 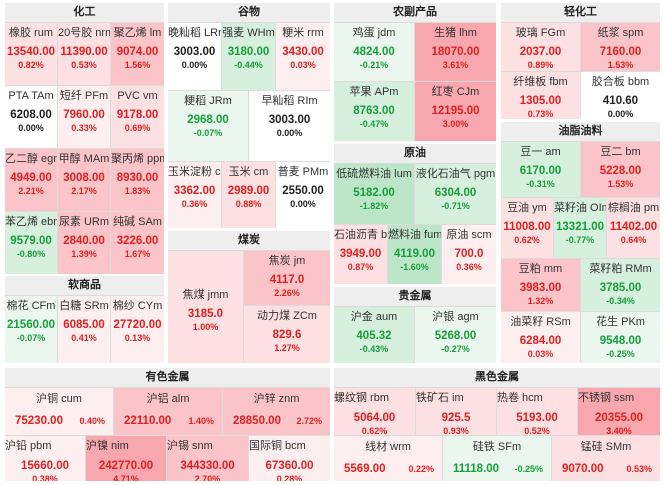 What do you see at coordinates (39, 421) in the screenshot?
I see `ticker-price: 75230.00` at bounding box center [39, 421].